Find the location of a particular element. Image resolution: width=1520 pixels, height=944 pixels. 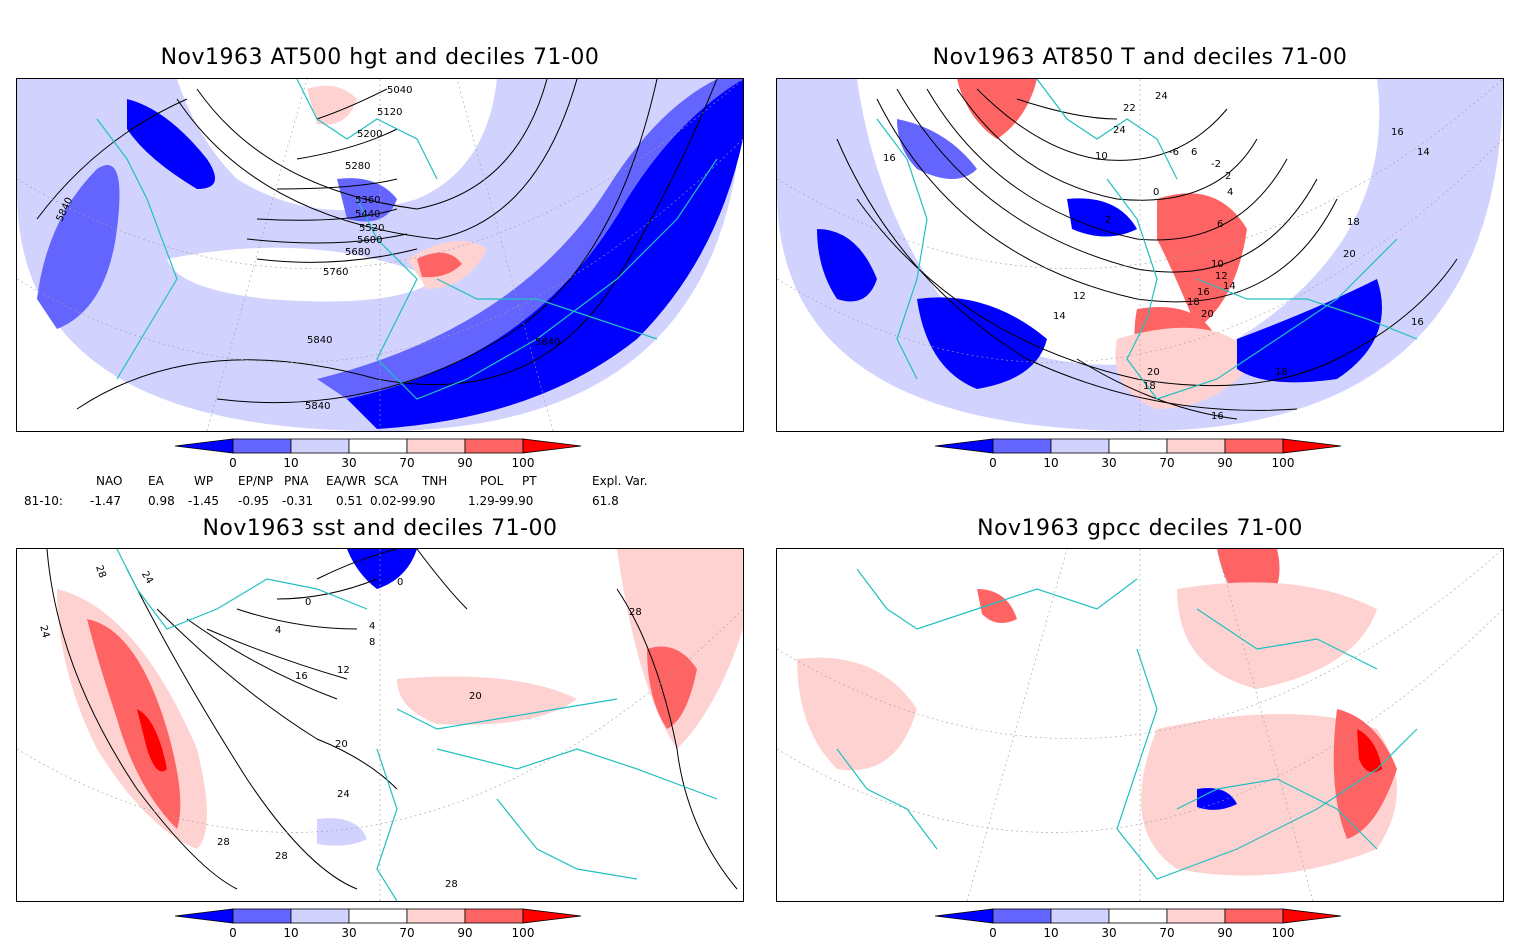

decile-red-africa is located at coordinates (1365, 774).